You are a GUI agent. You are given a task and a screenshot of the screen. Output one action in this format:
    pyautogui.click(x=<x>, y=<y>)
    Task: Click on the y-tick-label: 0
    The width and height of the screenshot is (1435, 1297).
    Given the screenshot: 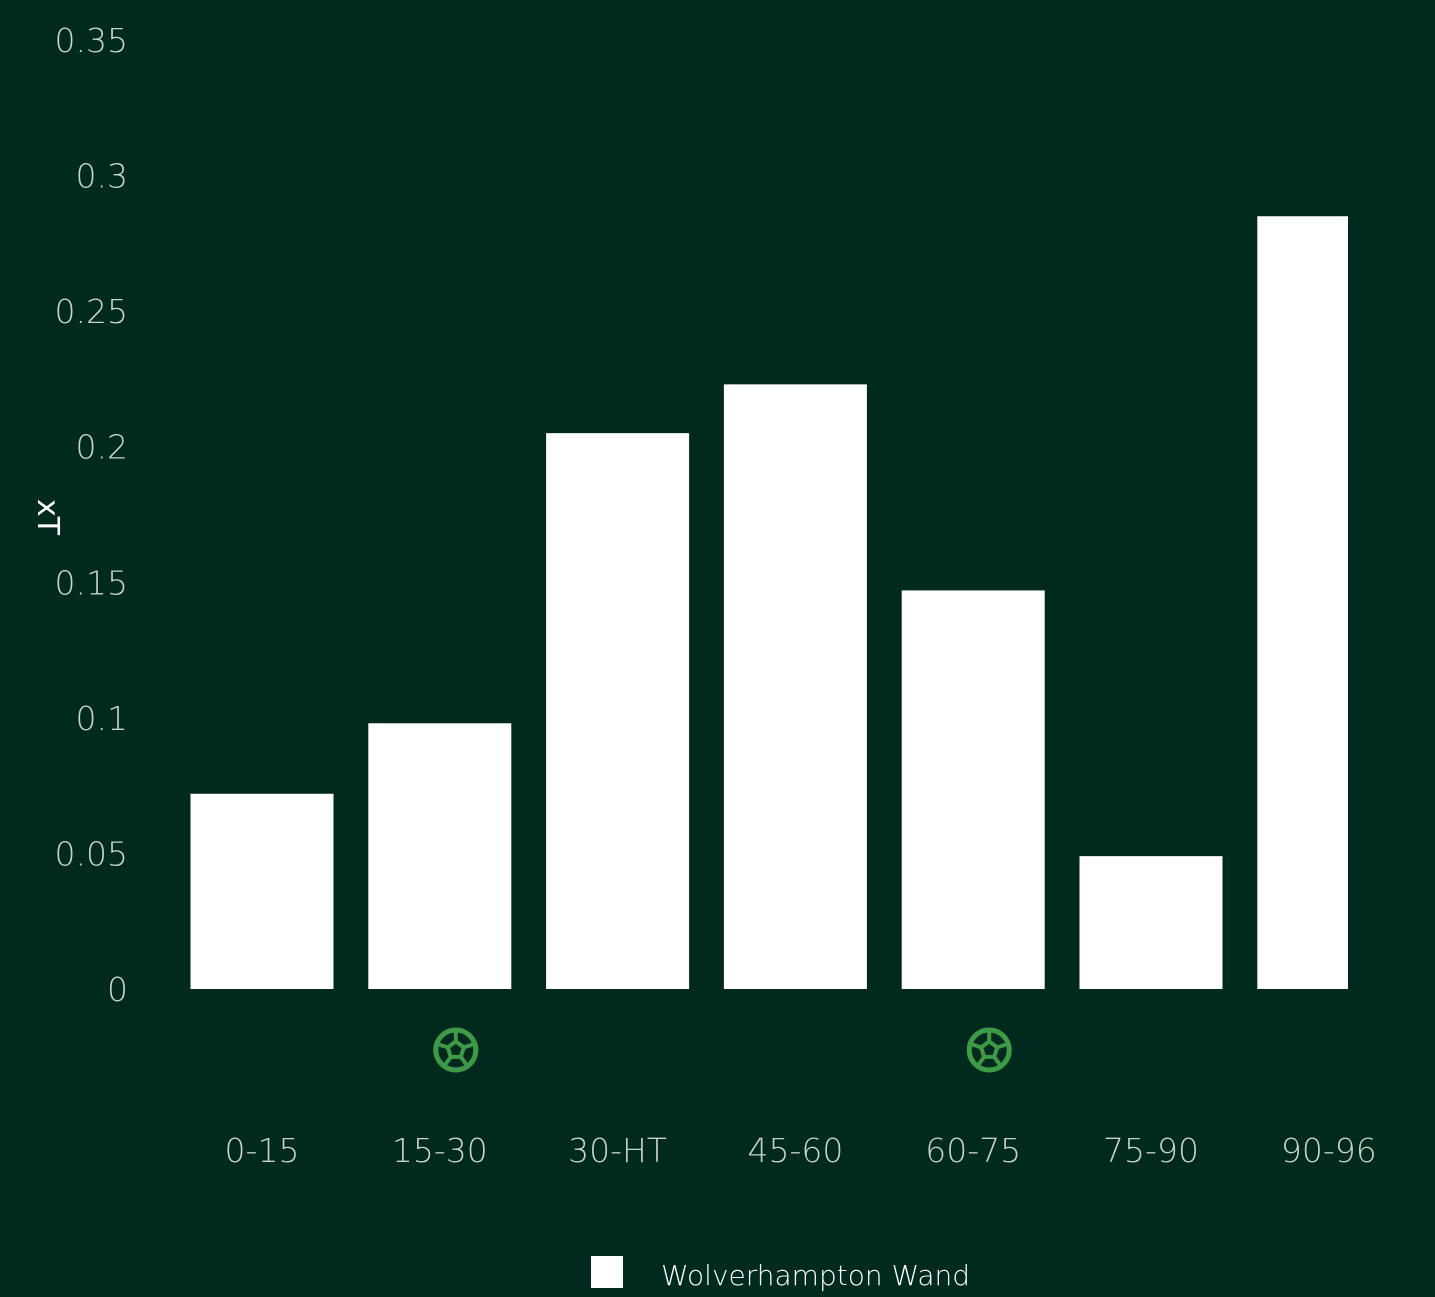 What is the action you would take?
    pyautogui.click(x=117, y=989)
    